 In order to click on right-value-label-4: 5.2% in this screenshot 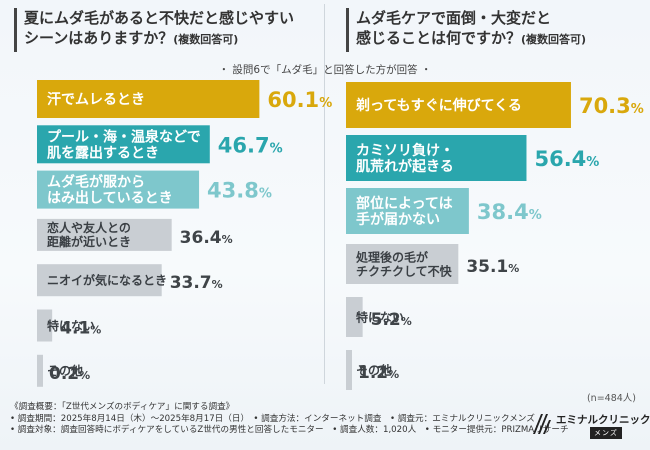, I will do `click(391, 320)`.